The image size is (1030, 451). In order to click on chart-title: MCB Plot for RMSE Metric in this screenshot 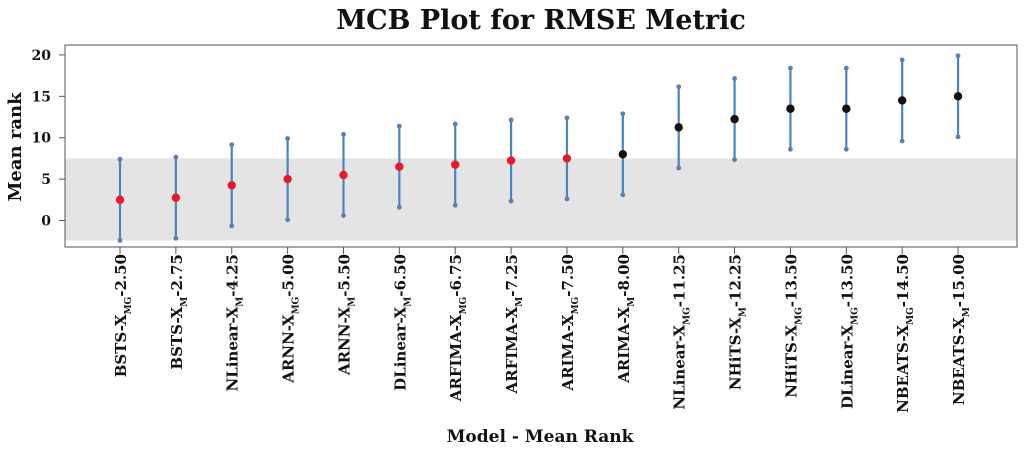, I will do `click(541, 20)`.